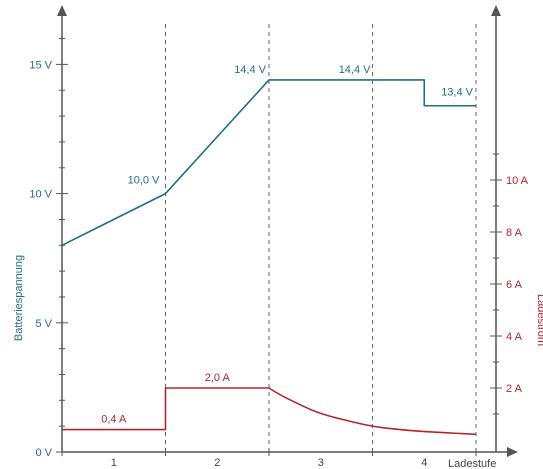 This screenshot has width=543, height=469. What do you see at coordinates (514, 233) in the screenshot?
I see `right-tick-label: 8 A` at bounding box center [514, 233].